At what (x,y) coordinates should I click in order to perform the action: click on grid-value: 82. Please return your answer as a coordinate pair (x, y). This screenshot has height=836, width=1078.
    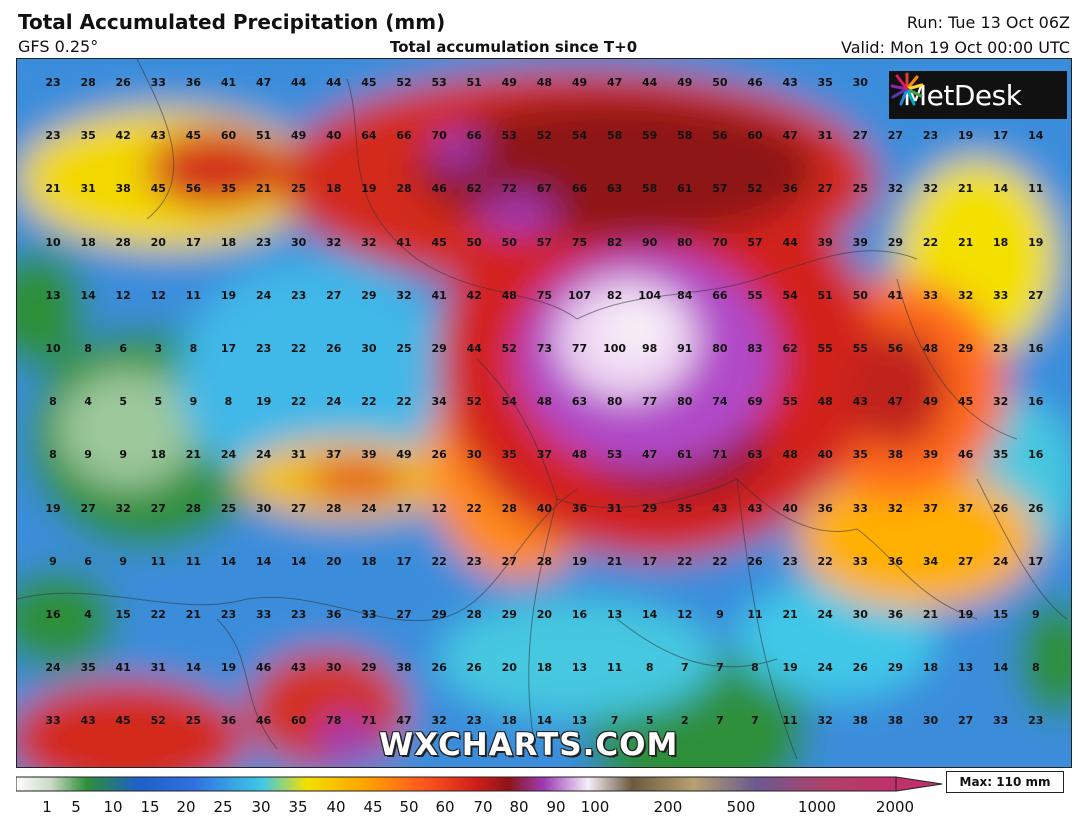
    Looking at the image, I should click on (614, 295).